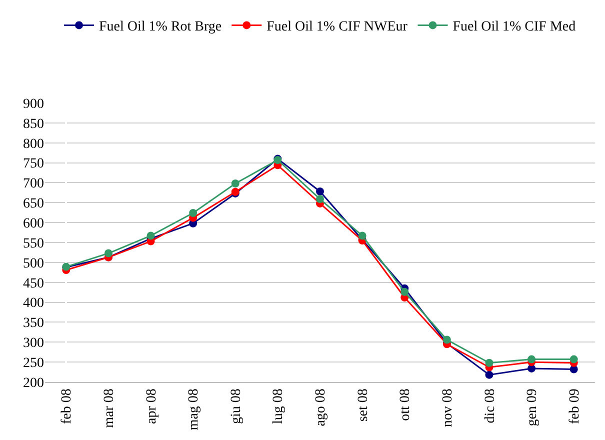  What do you see at coordinates (33, 204) in the screenshot?
I see `y-tick-label: 650` at bounding box center [33, 204].